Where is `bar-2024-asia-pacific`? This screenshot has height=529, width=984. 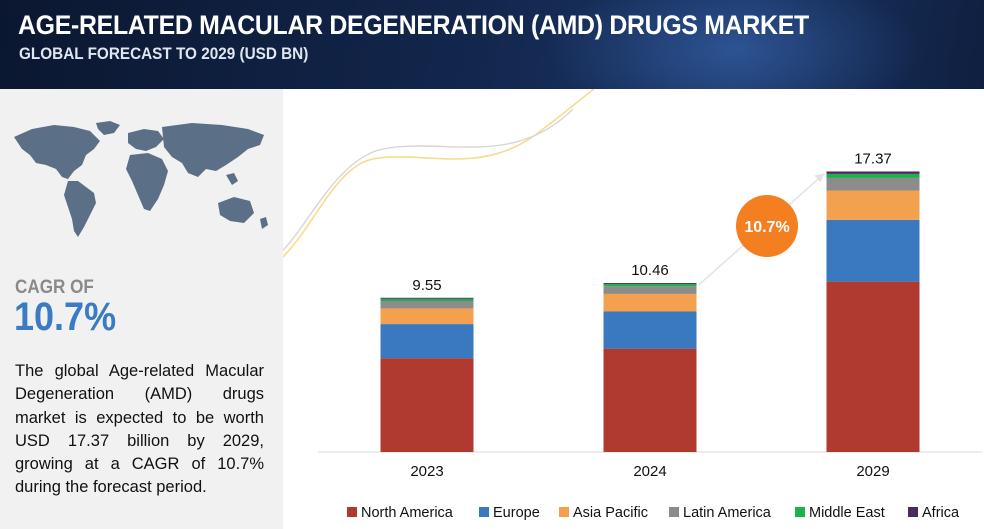 bar-2024-asia-pacific is located at coordinates (650, 302).